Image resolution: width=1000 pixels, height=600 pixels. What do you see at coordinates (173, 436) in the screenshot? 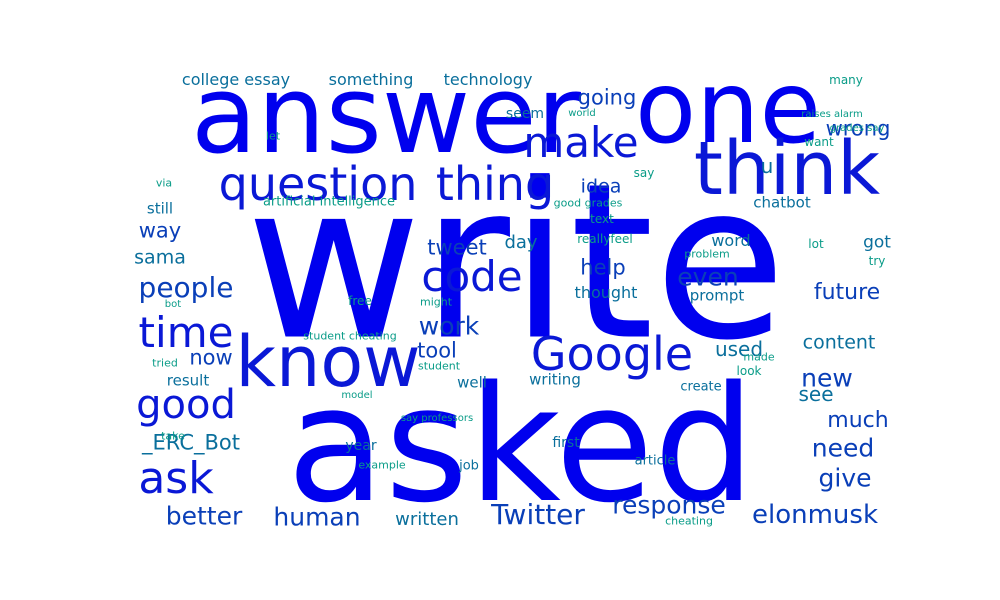
I see `word: take` at bounding box center [173, 436].